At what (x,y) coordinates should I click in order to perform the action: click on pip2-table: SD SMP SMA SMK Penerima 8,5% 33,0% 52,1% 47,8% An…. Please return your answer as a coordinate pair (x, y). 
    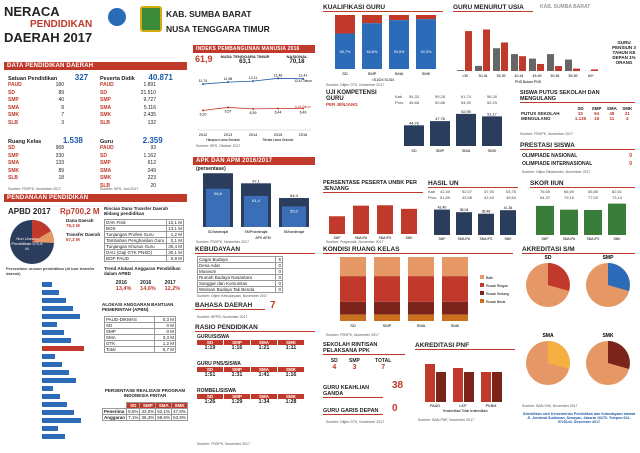
    Looking at the image, I should click on (144, 411).